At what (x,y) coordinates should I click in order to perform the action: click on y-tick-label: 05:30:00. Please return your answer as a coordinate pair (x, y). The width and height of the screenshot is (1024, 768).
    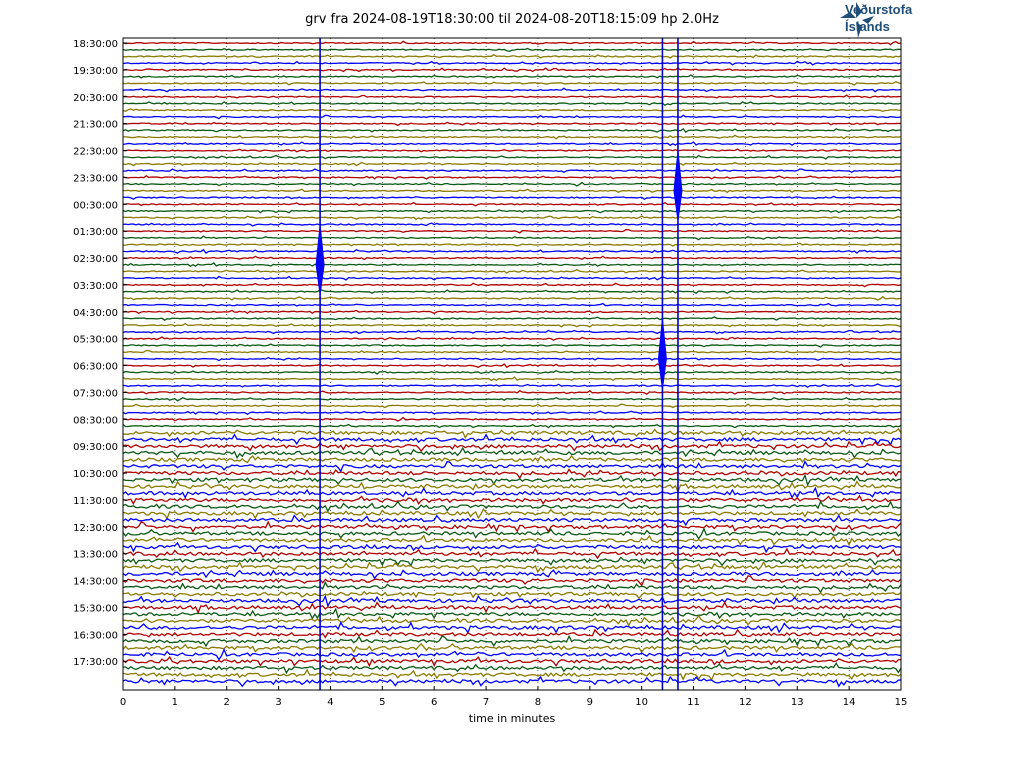
    Looking at the image, I should click on (95, 340).